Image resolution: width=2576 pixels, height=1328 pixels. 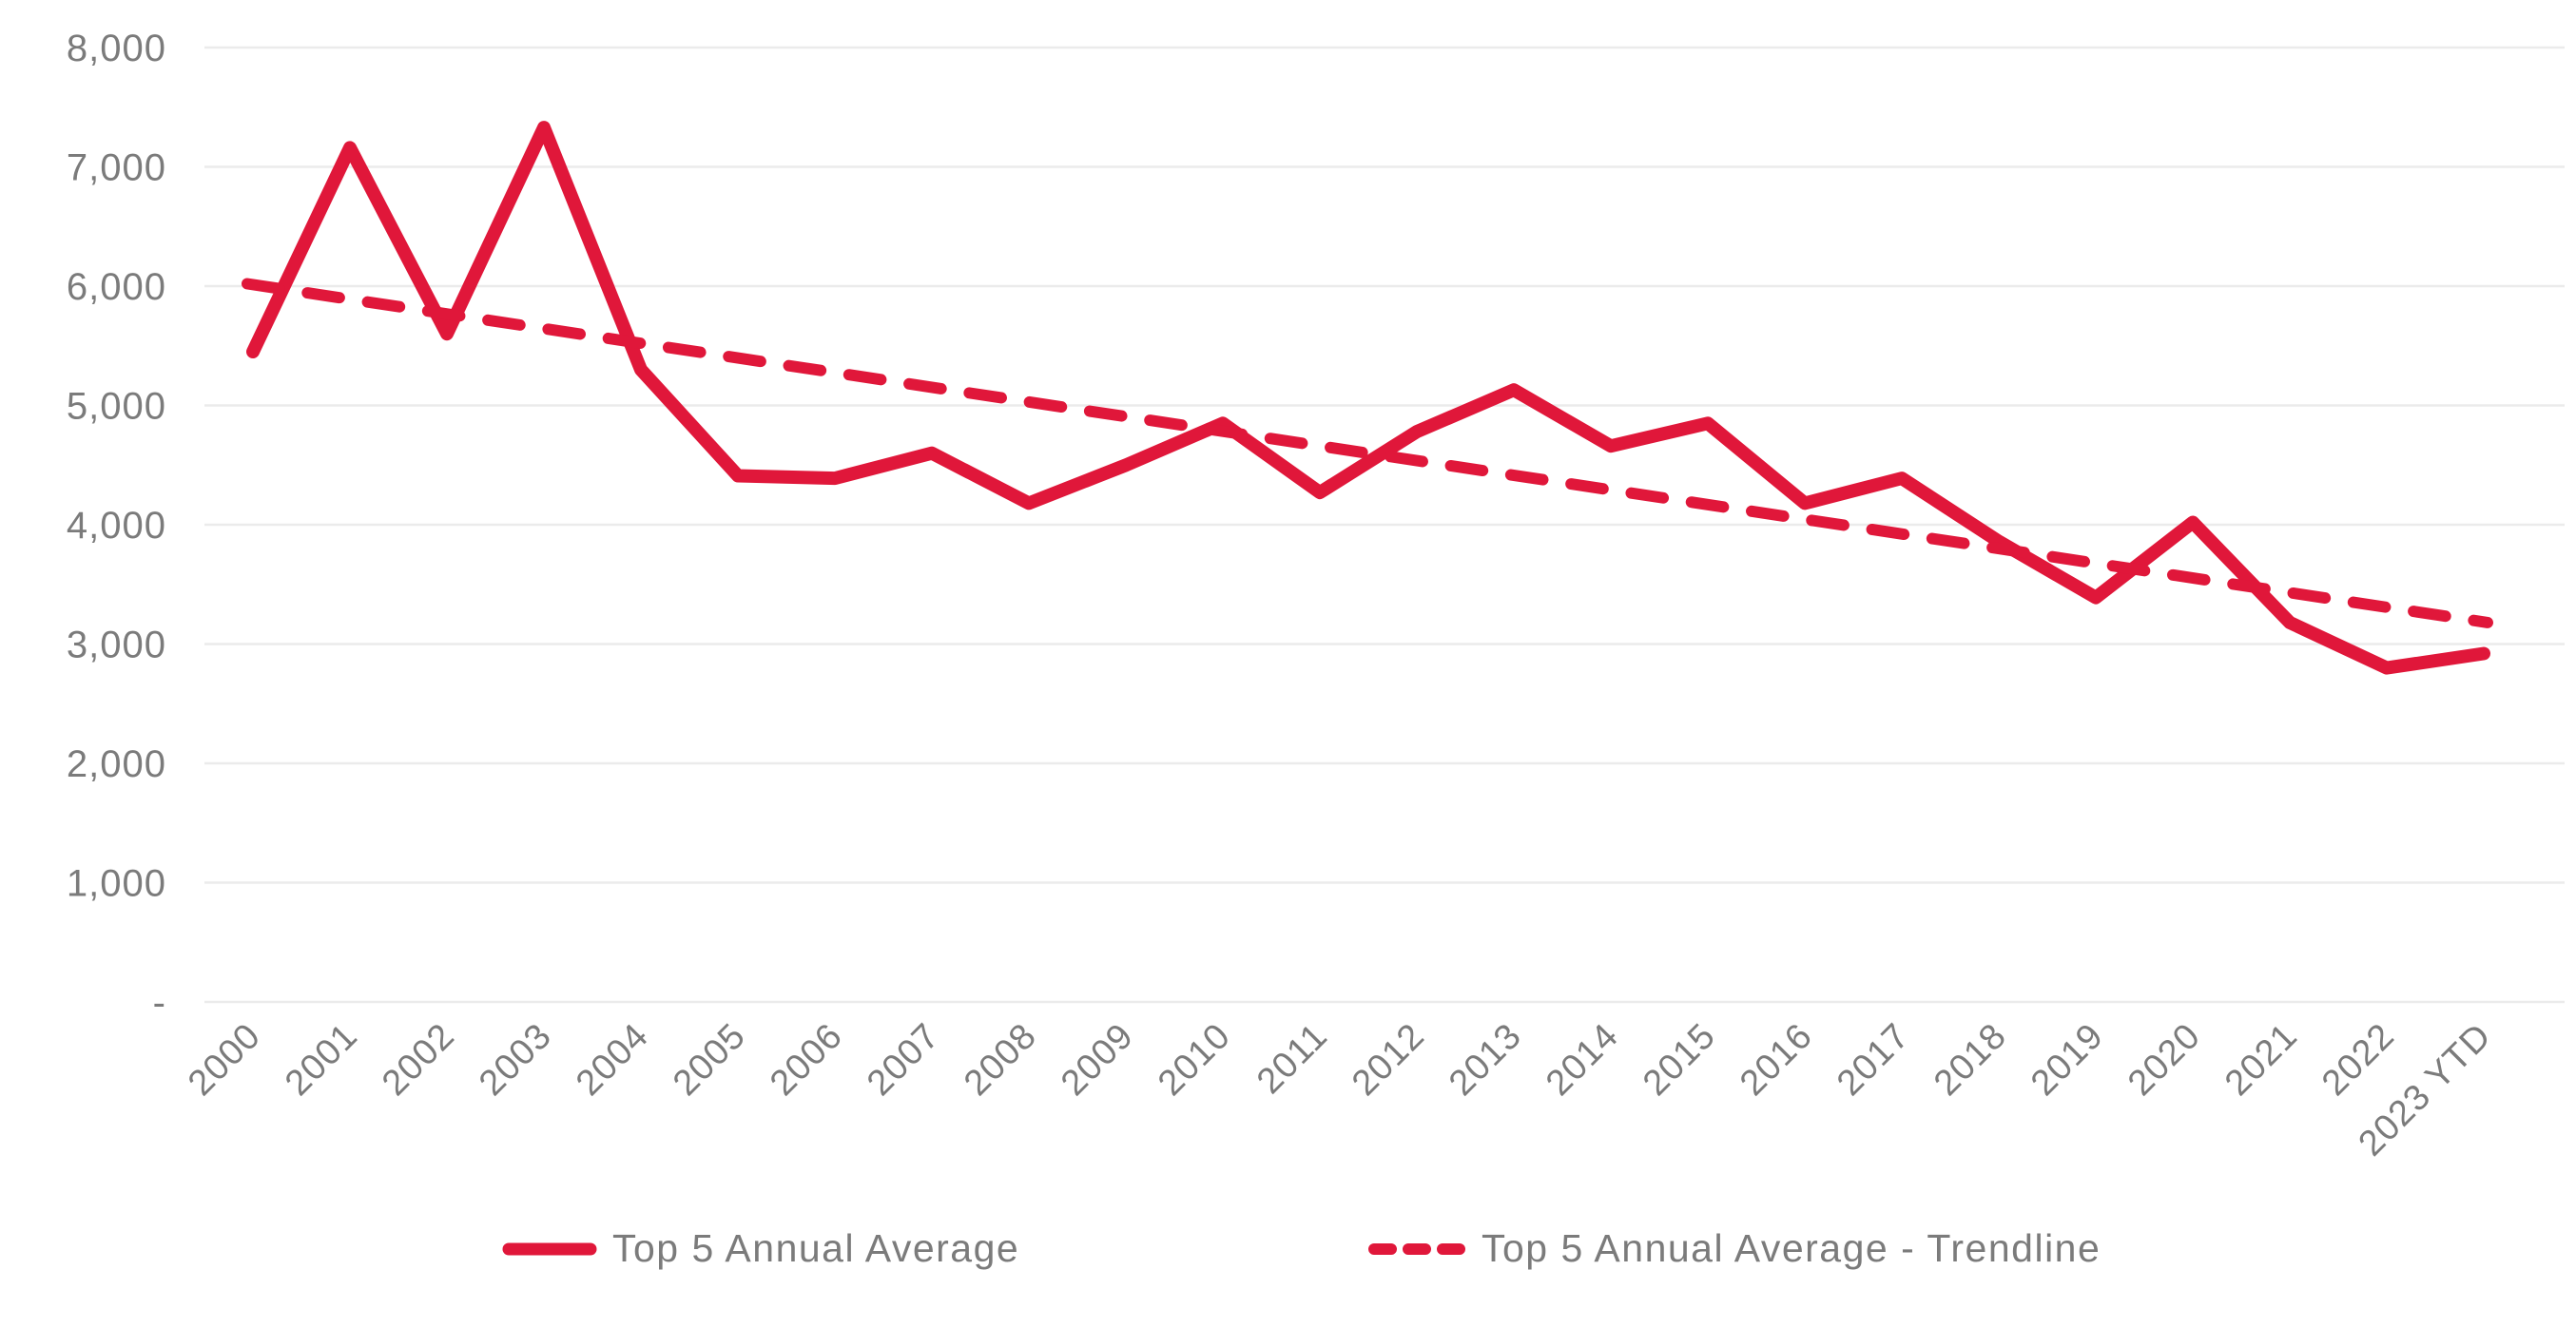 What do you see at coordinates (116, 526) in the screenshot?
I see `y-axis-label: 4,000` at bounding box center [116, 526].